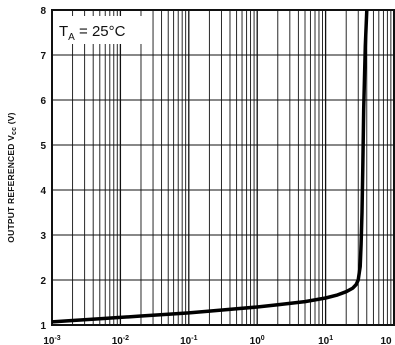  I want to click on x-tick-label: 100, so click(257, 340).